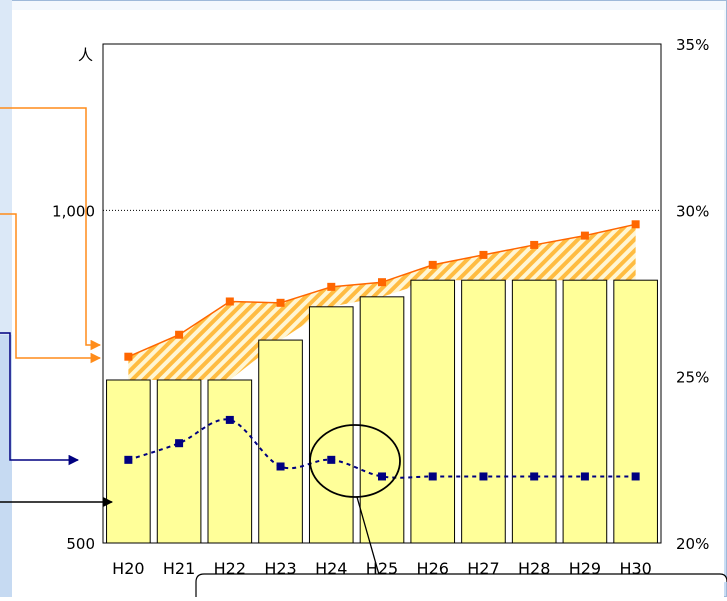 This screenshot has height=601, width=727. Describe the element at coordinates (461, 585) in the screenshot. I see `note-box` at that location.